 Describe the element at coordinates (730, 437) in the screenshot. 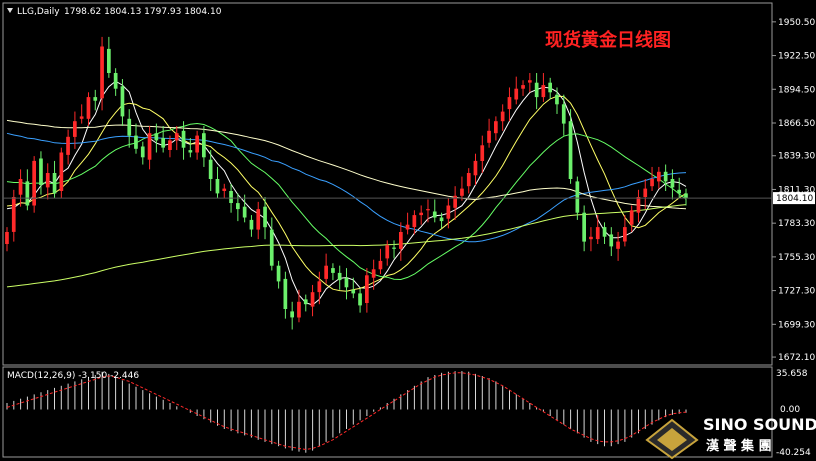

I see `sino-sound-logo: SINO SOUND 漢 聲 集 團` at that location.